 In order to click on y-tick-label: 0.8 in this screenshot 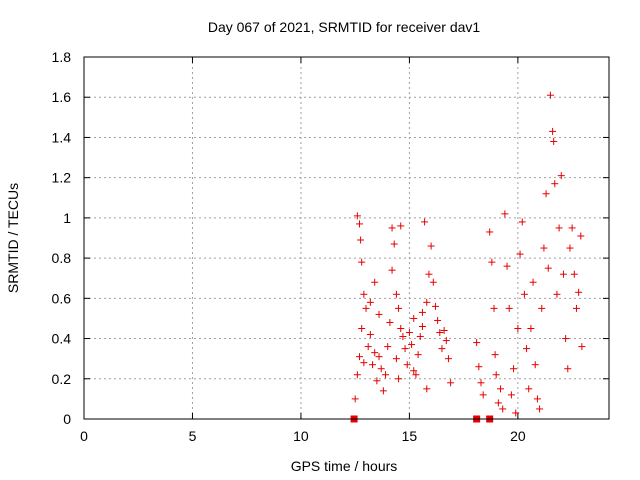, I will do `click(62, 258)`.